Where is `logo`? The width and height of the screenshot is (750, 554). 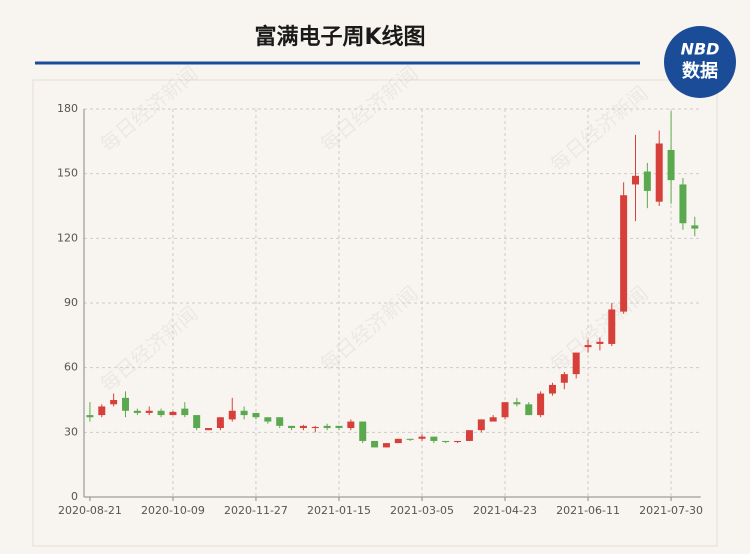
logo is located at coordinates (700, 62).